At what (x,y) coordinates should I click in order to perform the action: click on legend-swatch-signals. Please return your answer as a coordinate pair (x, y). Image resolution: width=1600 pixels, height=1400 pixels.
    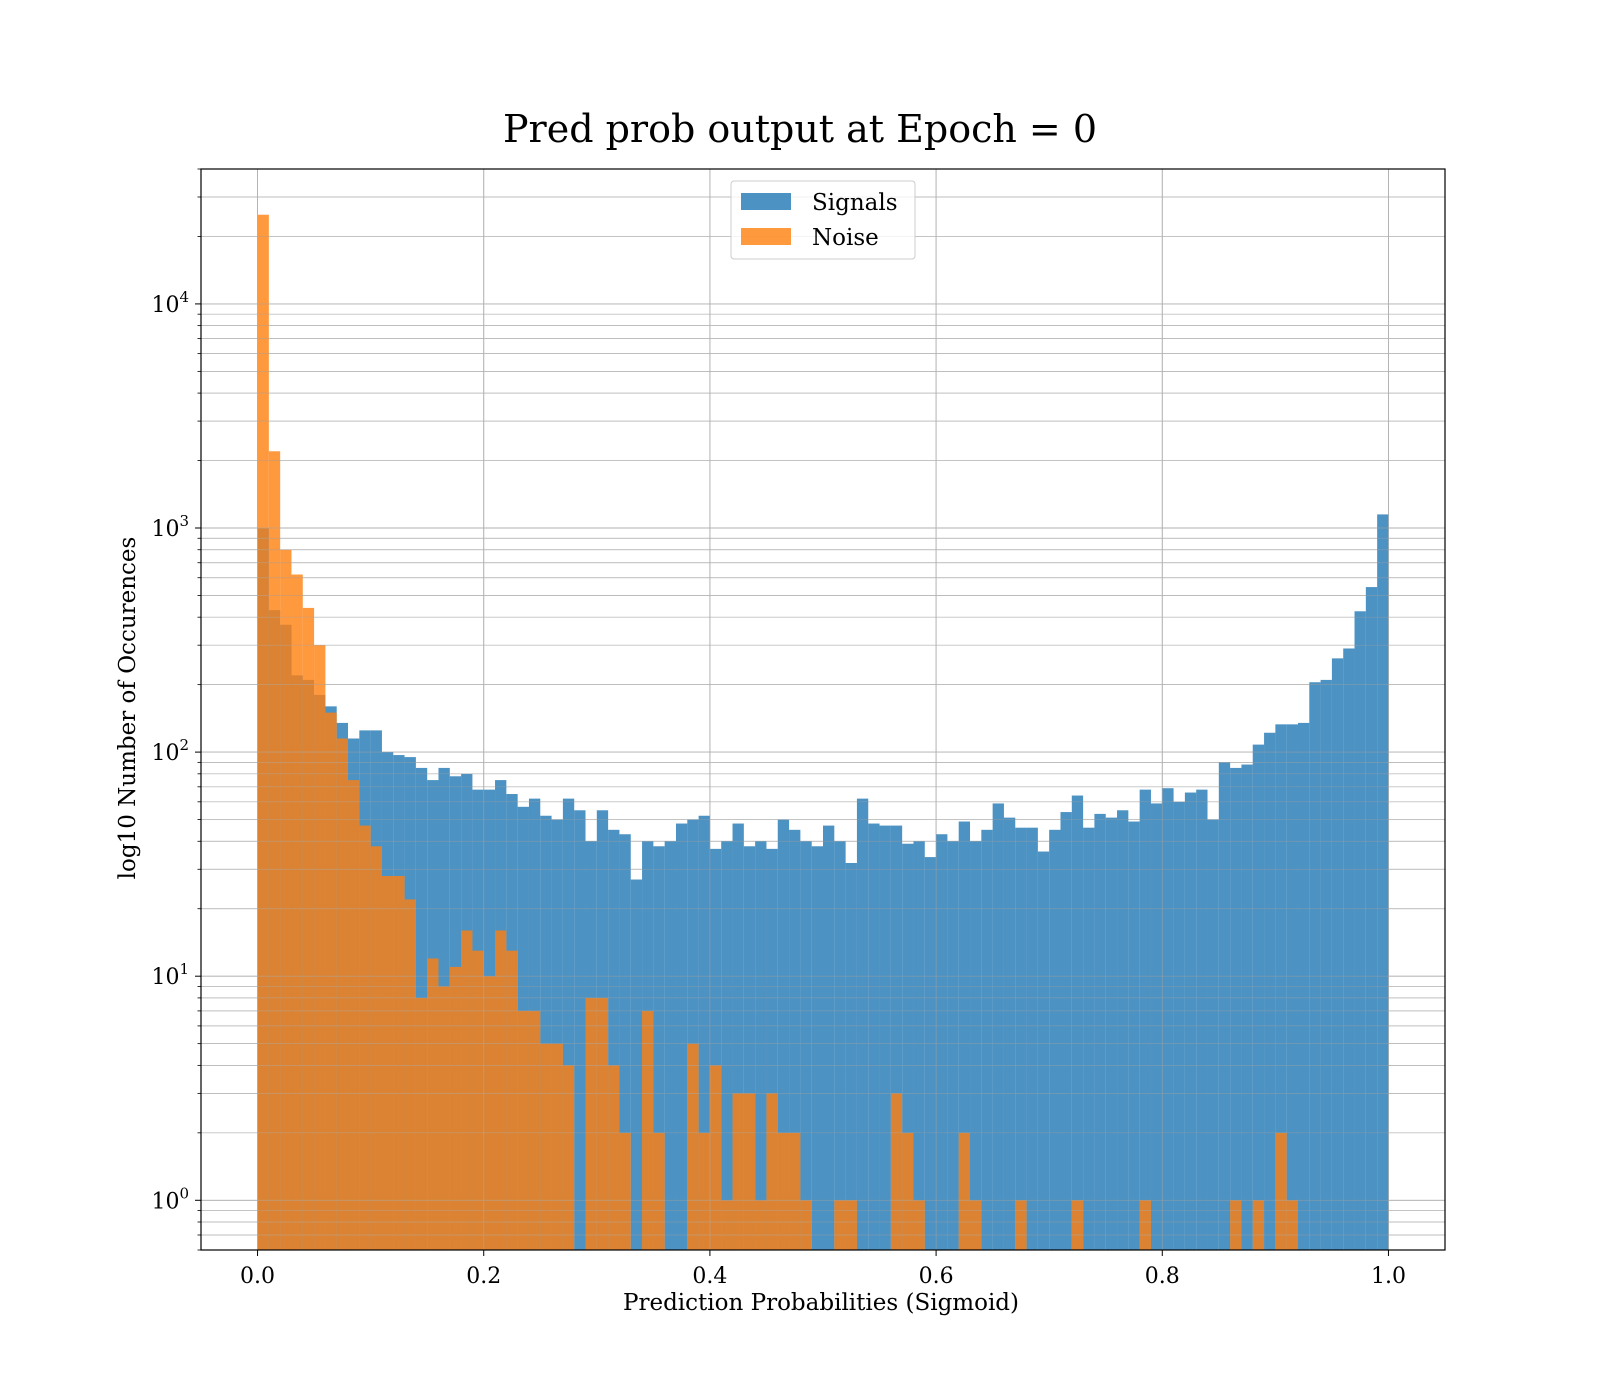
    Looking at the image, I should click on (766, 201).